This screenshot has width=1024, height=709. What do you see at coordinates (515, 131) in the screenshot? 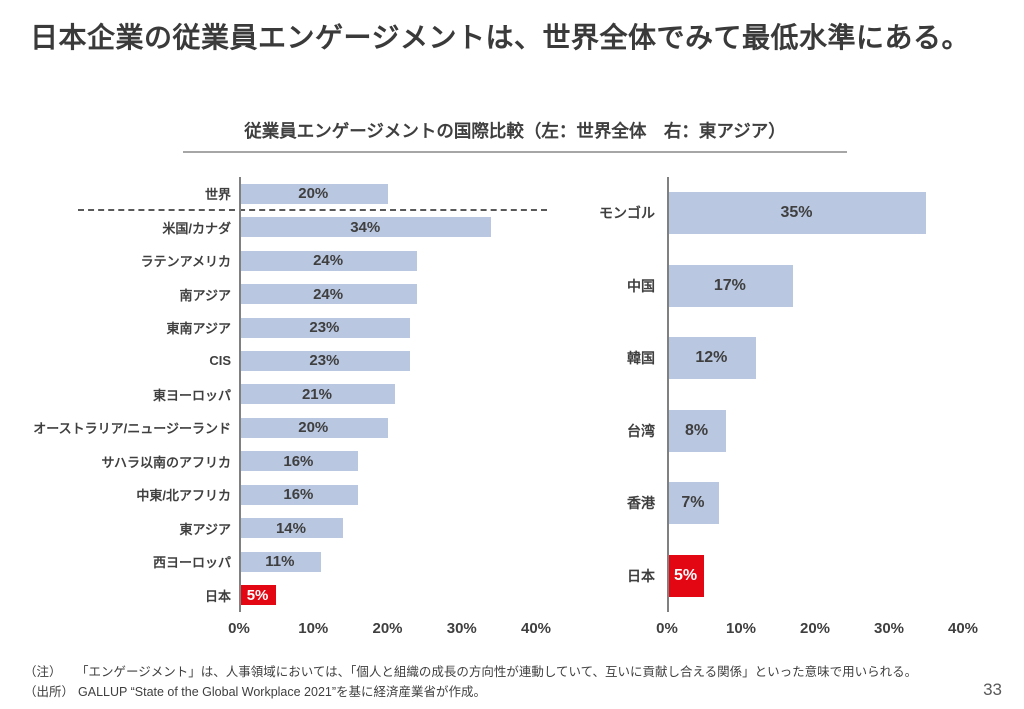
I see `figure-title: 従業員エンゲージメントの国際比較（左：世界全体 右：東アジア）` at bounding box center [515, 131].